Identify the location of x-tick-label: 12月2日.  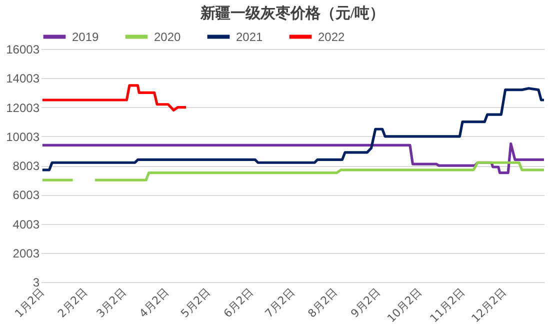
(489, 306).